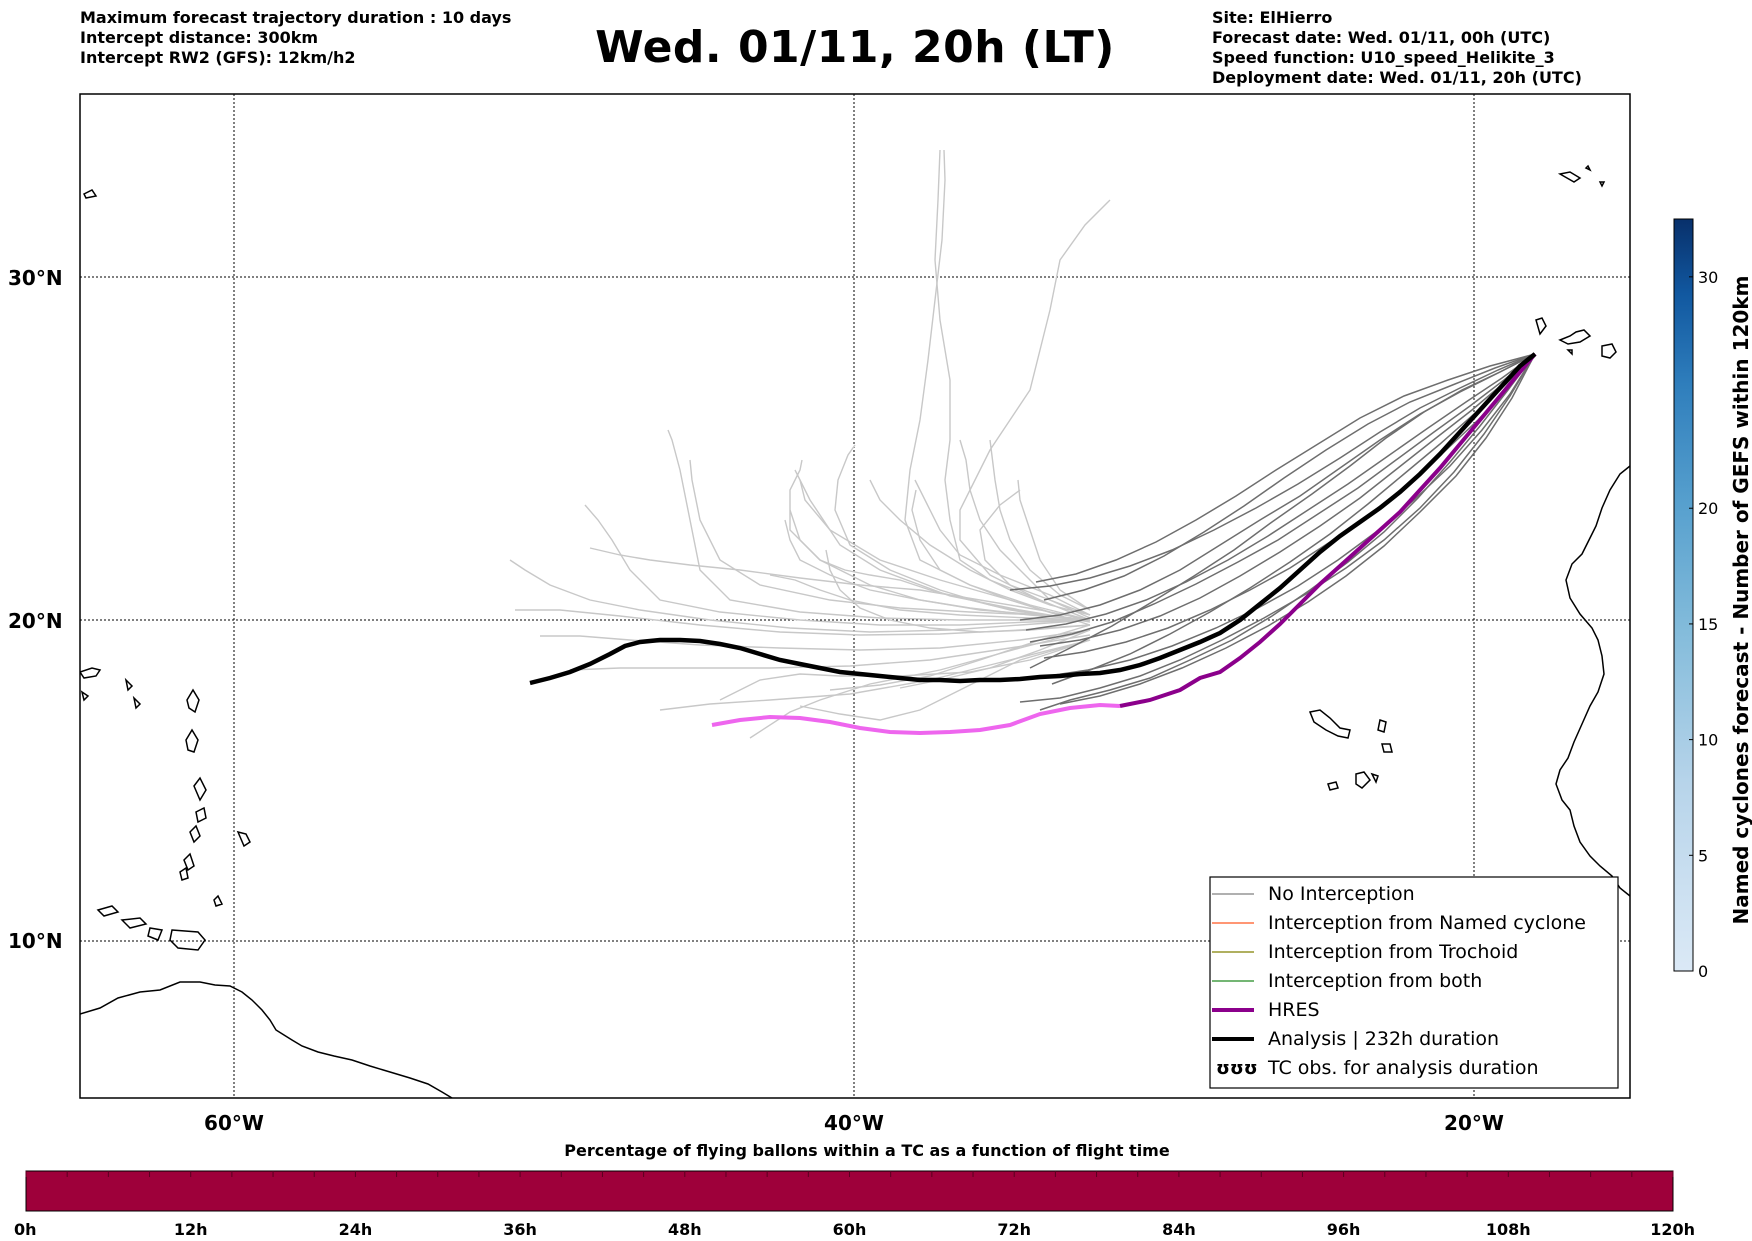 The height and width of the screenshot is (1241, 1752). I want to click on main-title: Wed. 01/11, 20h (LT), so click(855, 47).